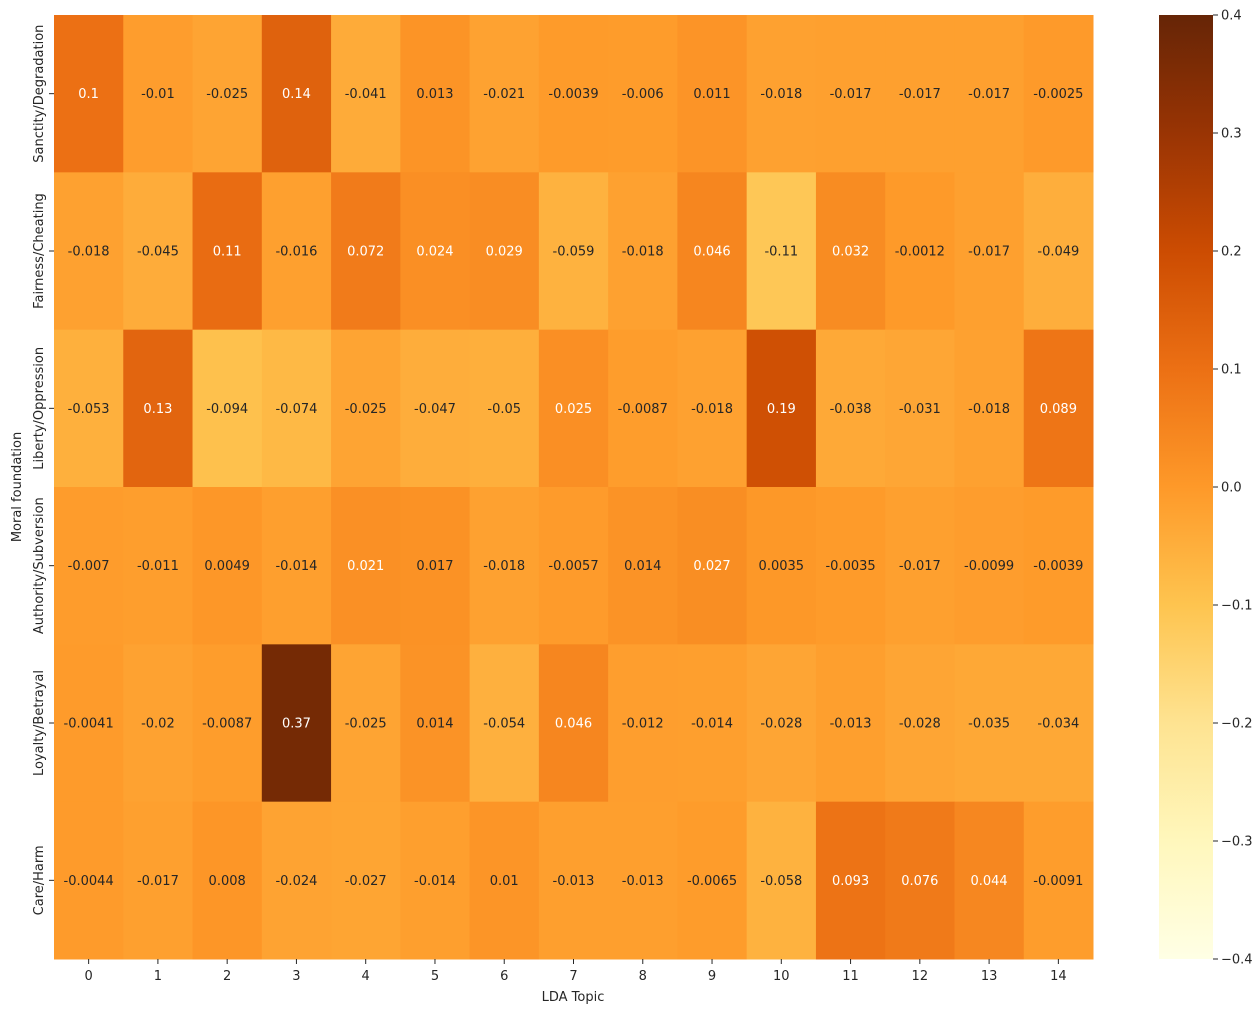 This screenshot has width=1258, height=1013. I want to click on y-tick-label: Fairness/Cheating, so click(39, 251).